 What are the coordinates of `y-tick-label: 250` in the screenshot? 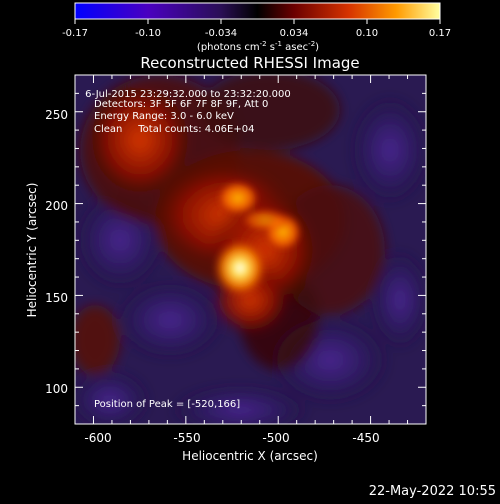 It's located at (56, 115).